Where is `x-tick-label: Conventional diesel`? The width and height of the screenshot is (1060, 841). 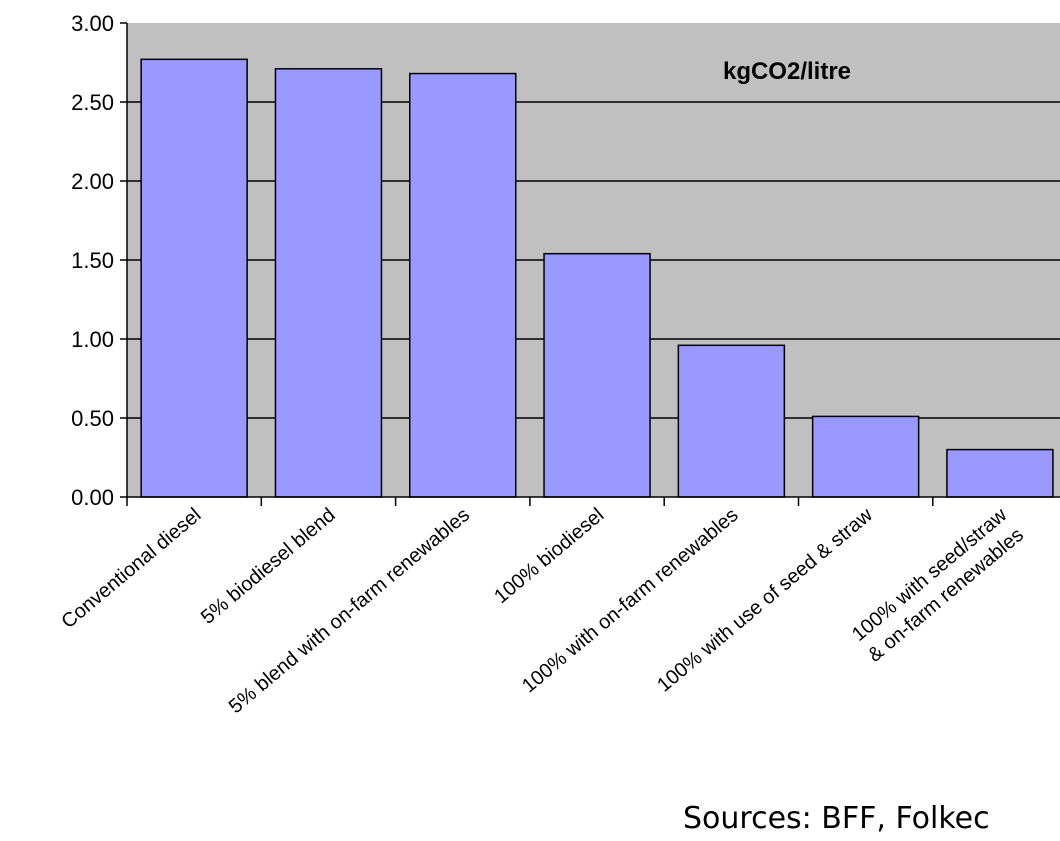
x-tick-label: Conventional diesel is located at coordinates (131, 568).